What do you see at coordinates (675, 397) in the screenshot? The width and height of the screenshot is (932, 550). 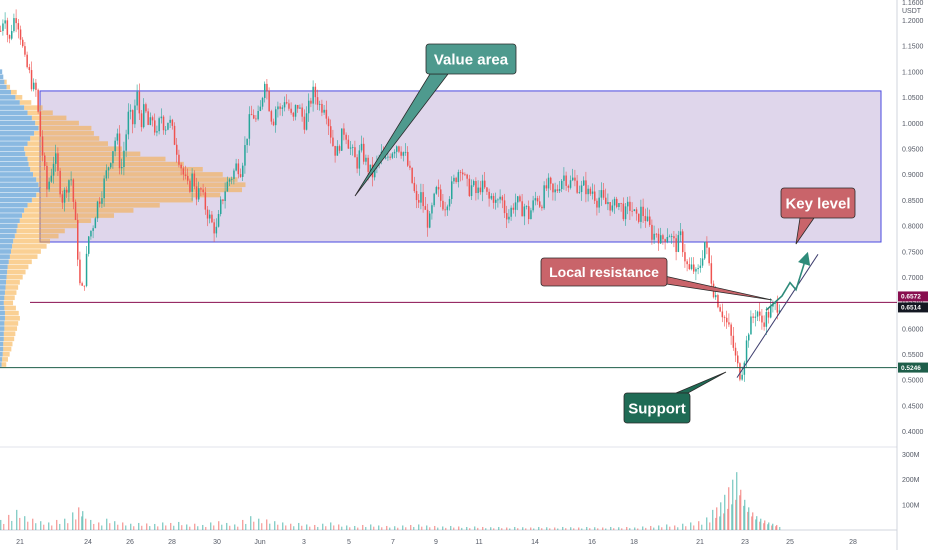 I see `support-callout: Support` at bounding box center [675, 397].